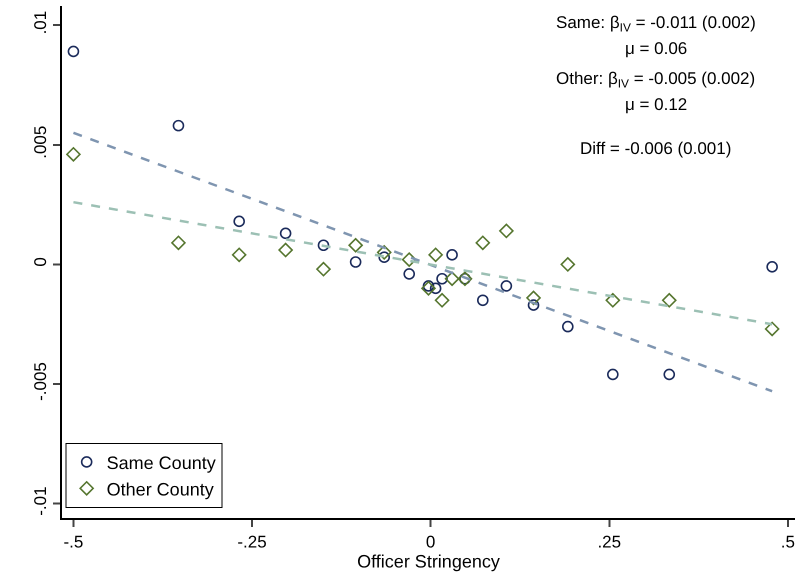  What do you see at coordinates (656, 48) in the screenshot?
I see `annotation: μ = 0.06` at bounding box center [656, 48].